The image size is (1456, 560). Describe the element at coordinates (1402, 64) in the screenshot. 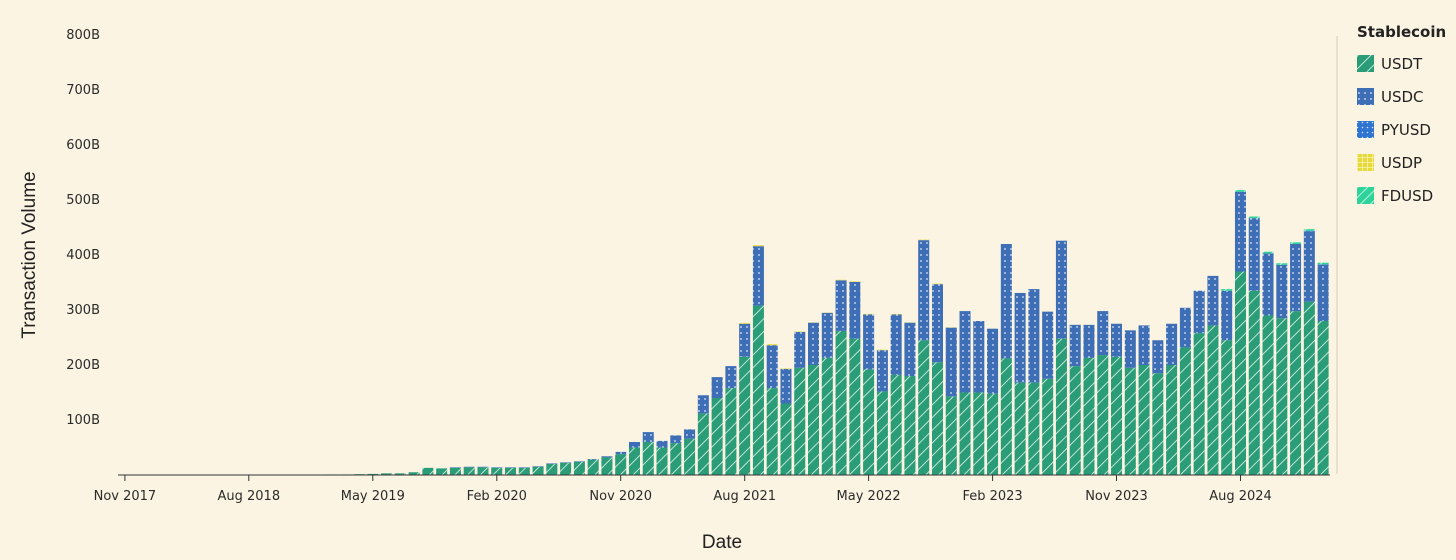

I see `legend-label-usdt: USDT` at that location.